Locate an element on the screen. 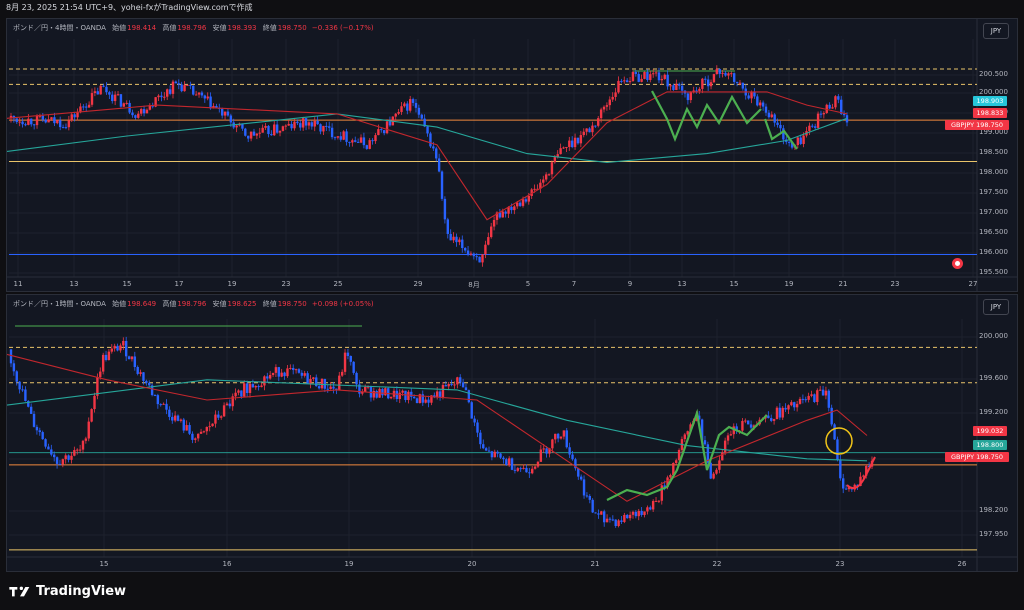  time-axis-label: 7 is located at coordinates (574, 284).